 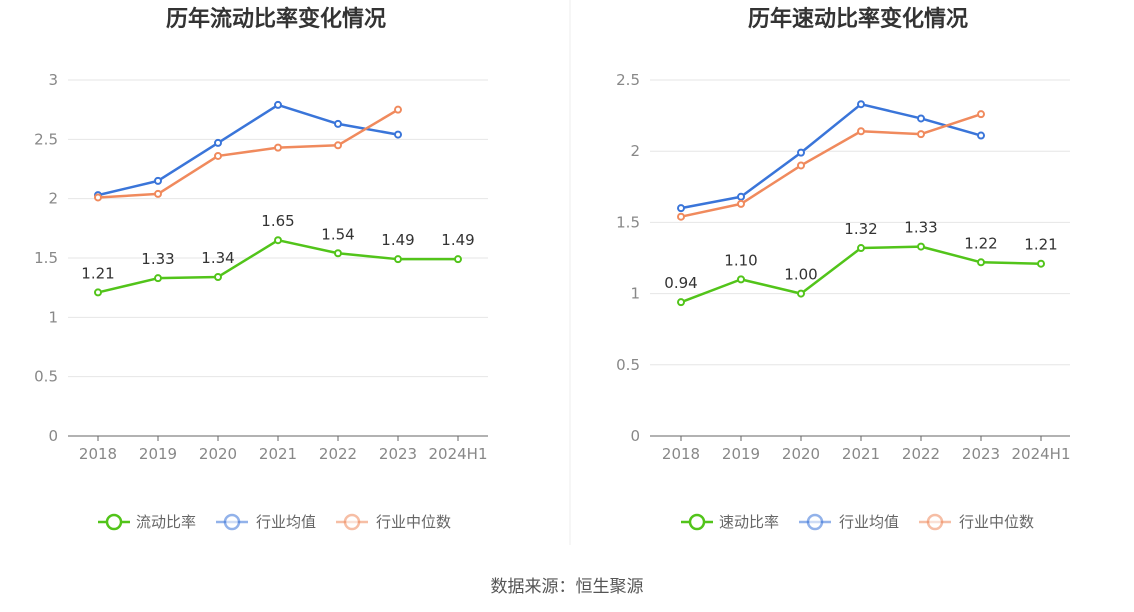 I want to click on data-label: 1.00, so click(x=800, y=275).